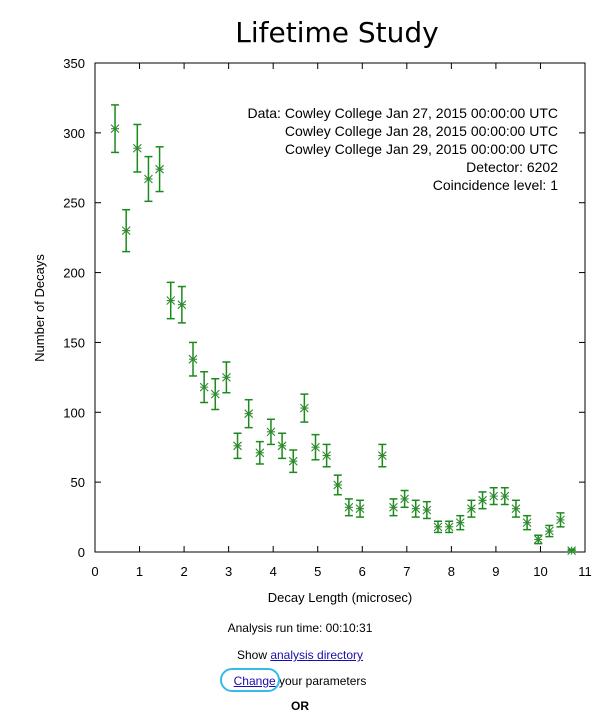 This screenshot has width=600, height=713. I want to click on y-tick-label: 250, so click(74, 203).